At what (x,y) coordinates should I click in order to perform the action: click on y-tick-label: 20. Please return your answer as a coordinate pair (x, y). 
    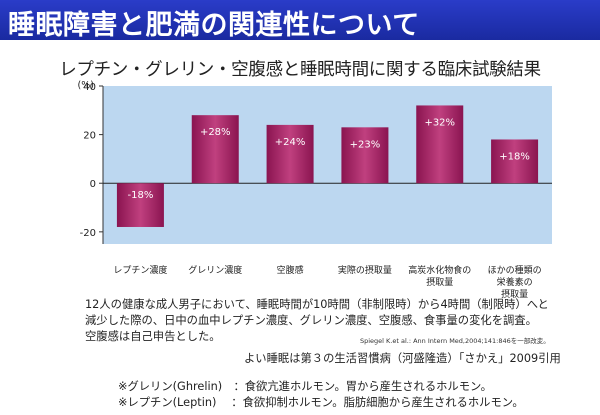
    Looking at the image, I should click on (89, 136).